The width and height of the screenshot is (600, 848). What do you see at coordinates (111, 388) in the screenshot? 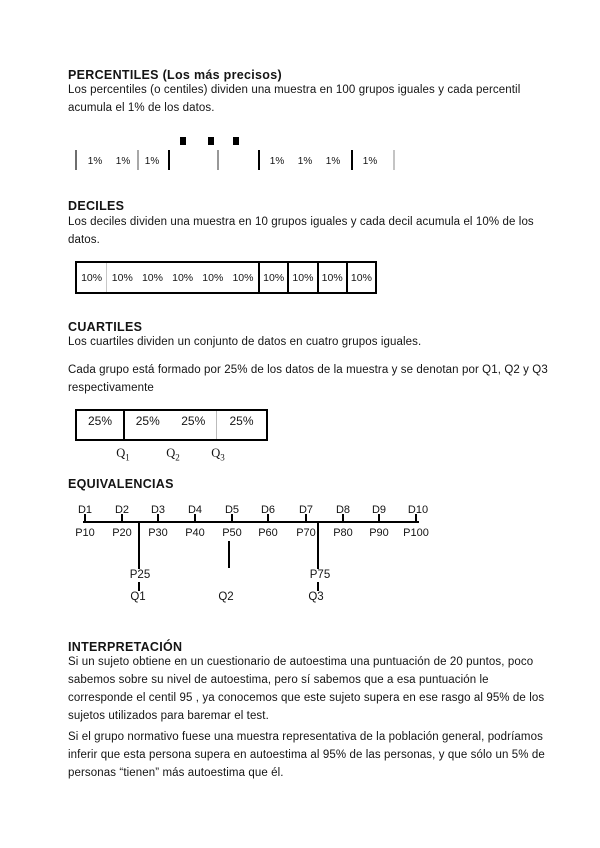
I see `cuartiles-body-line: respectivamente` at bounding box center [111, 388].